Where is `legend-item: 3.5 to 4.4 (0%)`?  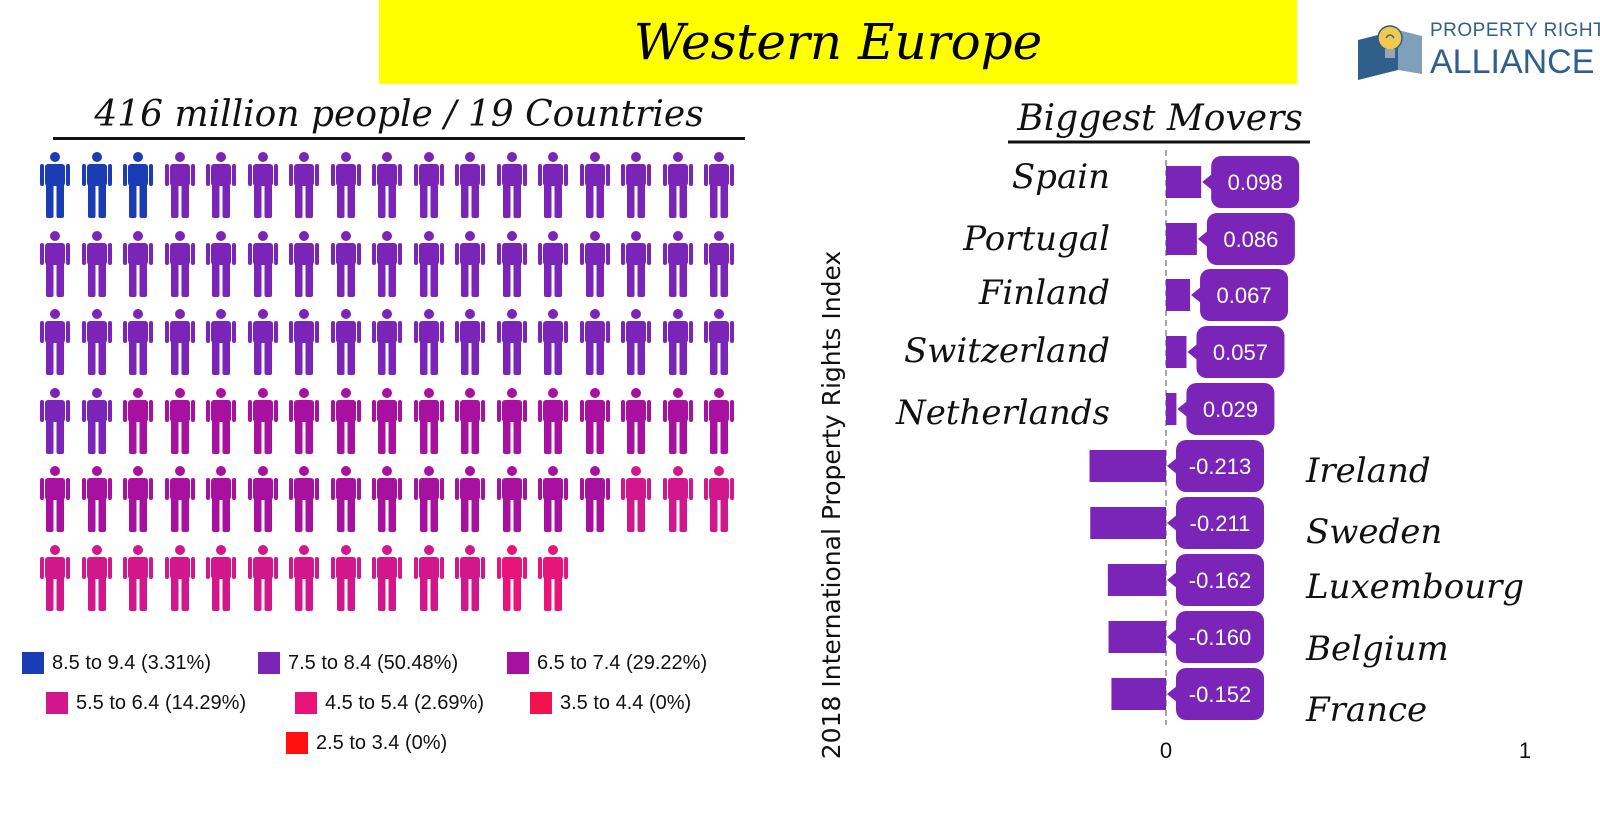
legend-item: 3.5 to 4.4 (0%) is located at coordinates (610, 703).